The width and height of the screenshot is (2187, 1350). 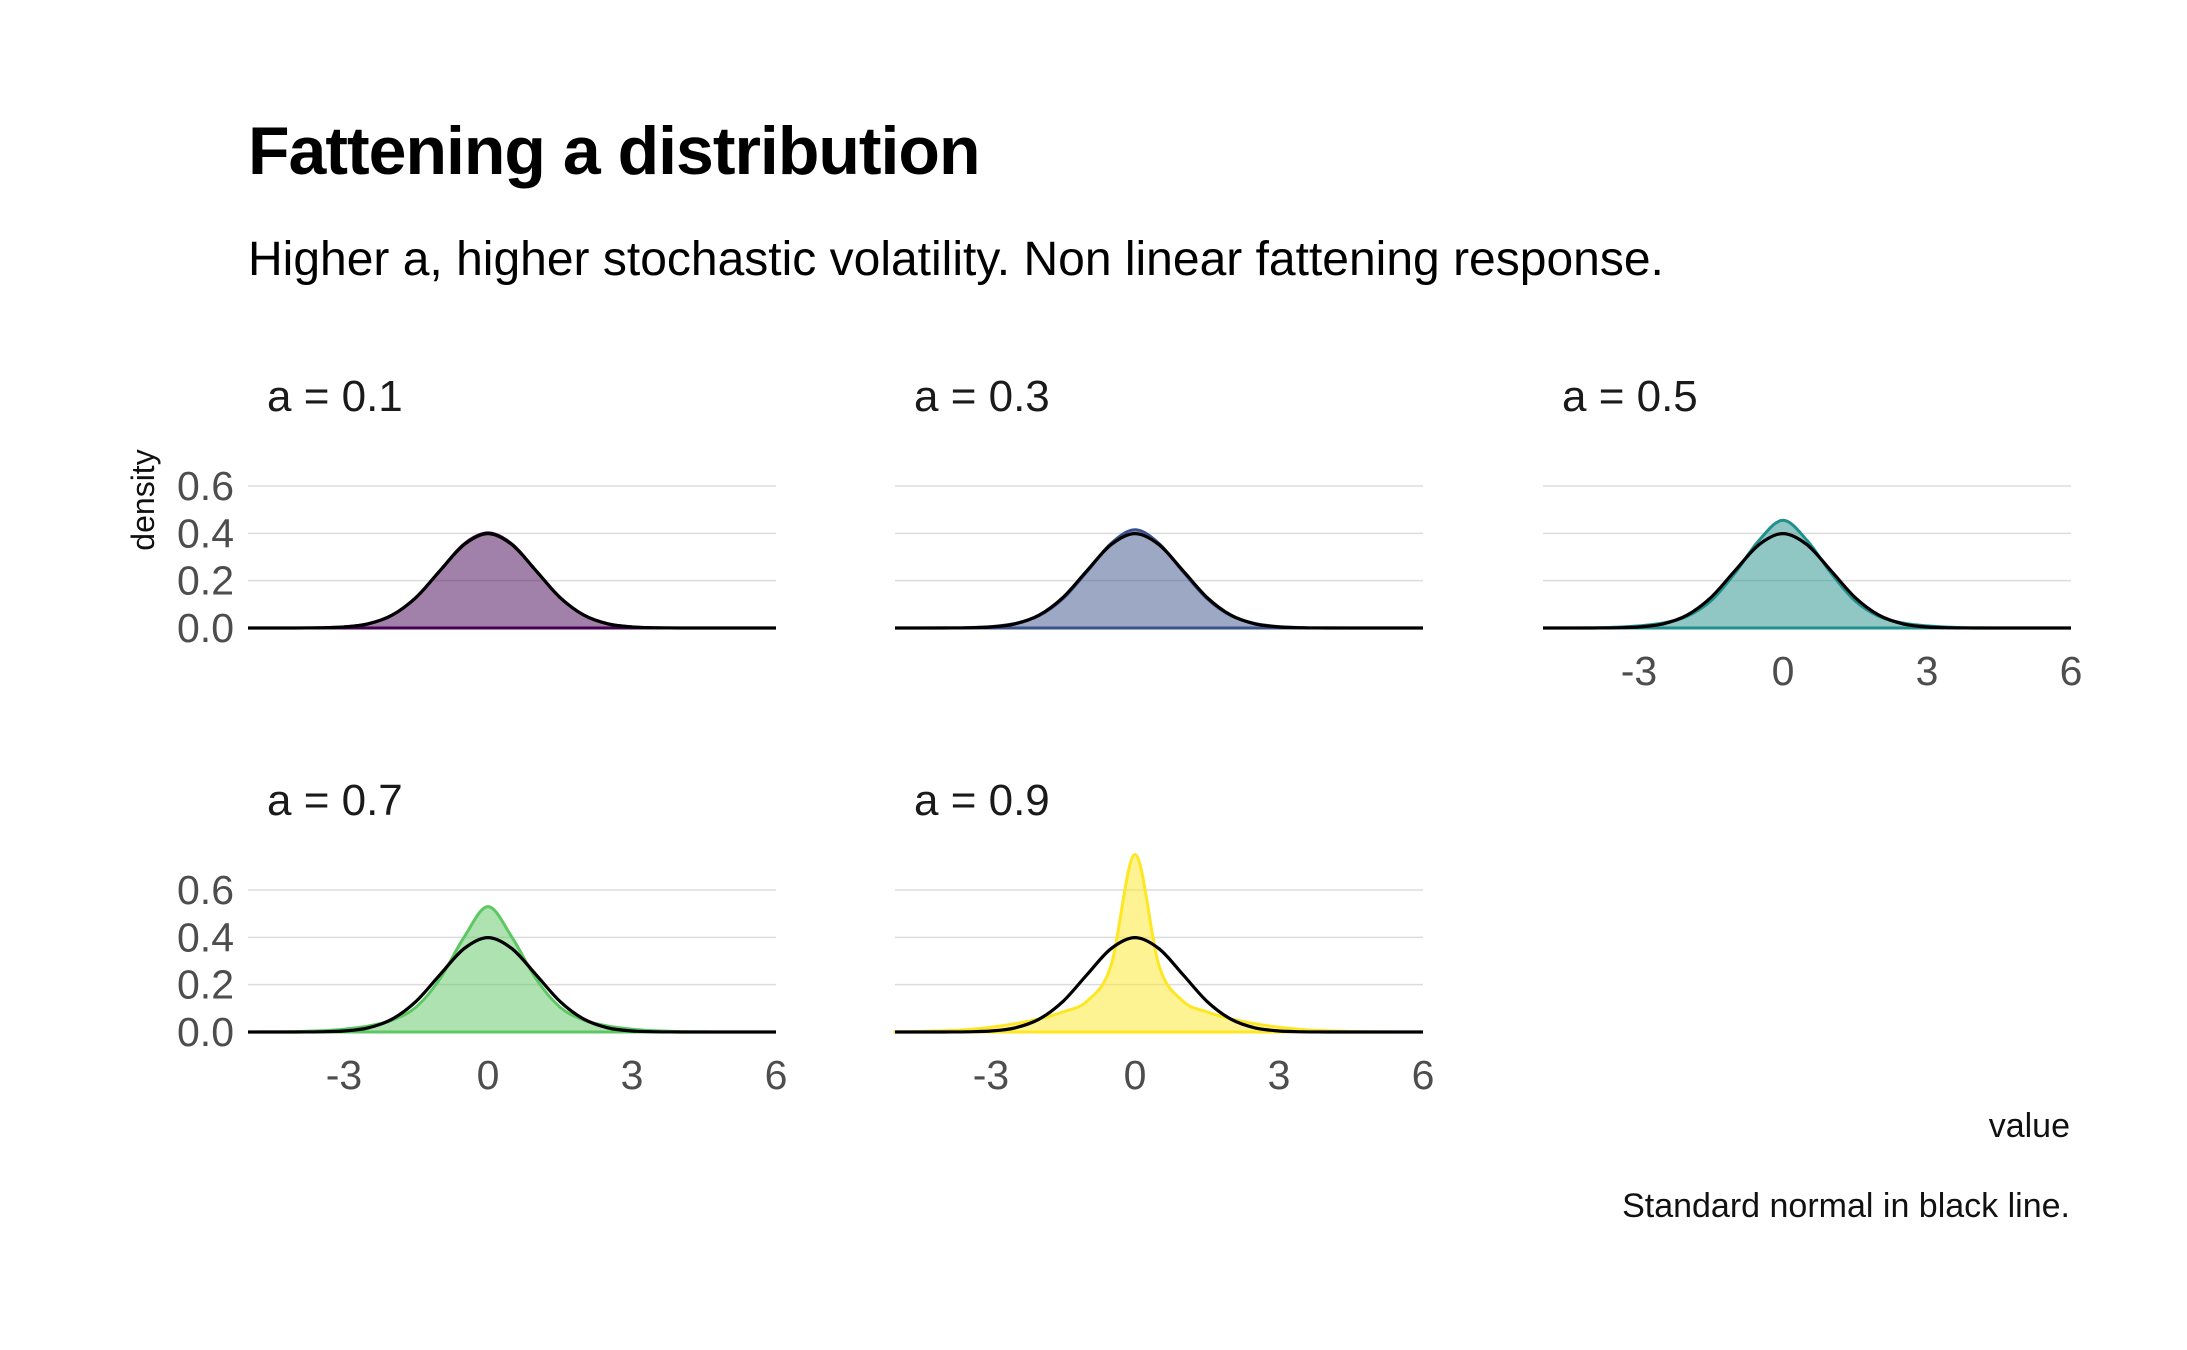 I want to click on facet-strip-label: a = 0.7, so click(x=335, y=800).